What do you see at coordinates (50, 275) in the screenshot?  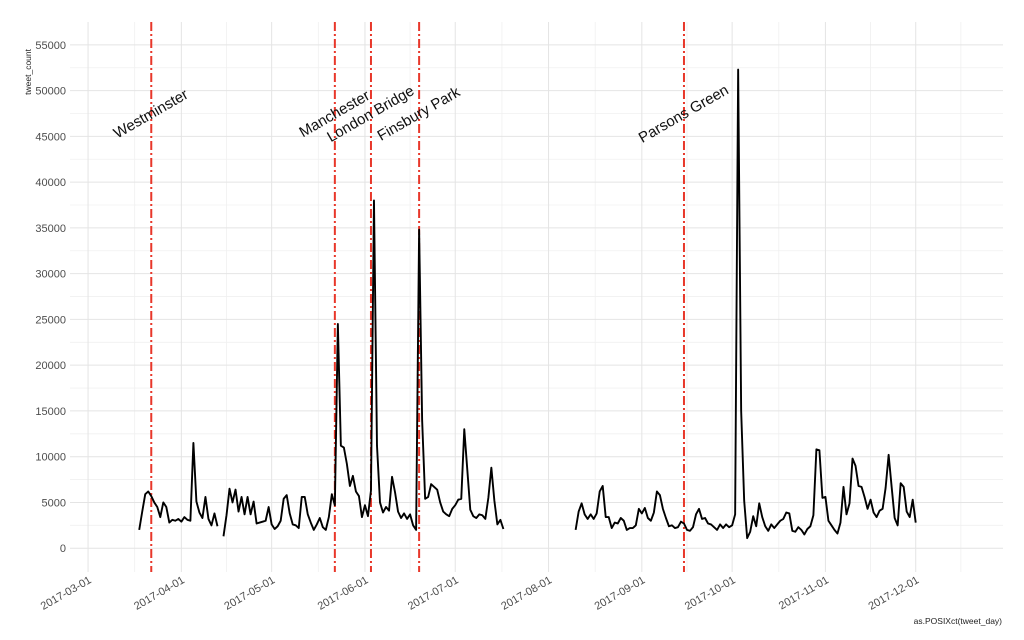 I see `y-tick-label: 30000` at bounding box center [50, 275].